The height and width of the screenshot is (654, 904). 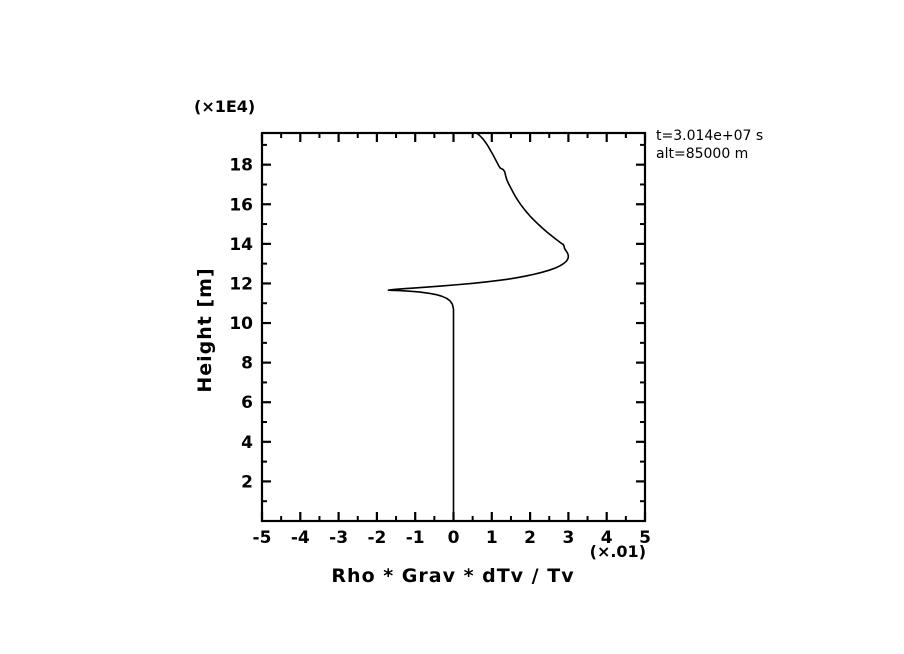 What do you see at coordinates (241, 284) in the screenshot?
I see `y-tick-label: 12` at bounding box center [241, 284].